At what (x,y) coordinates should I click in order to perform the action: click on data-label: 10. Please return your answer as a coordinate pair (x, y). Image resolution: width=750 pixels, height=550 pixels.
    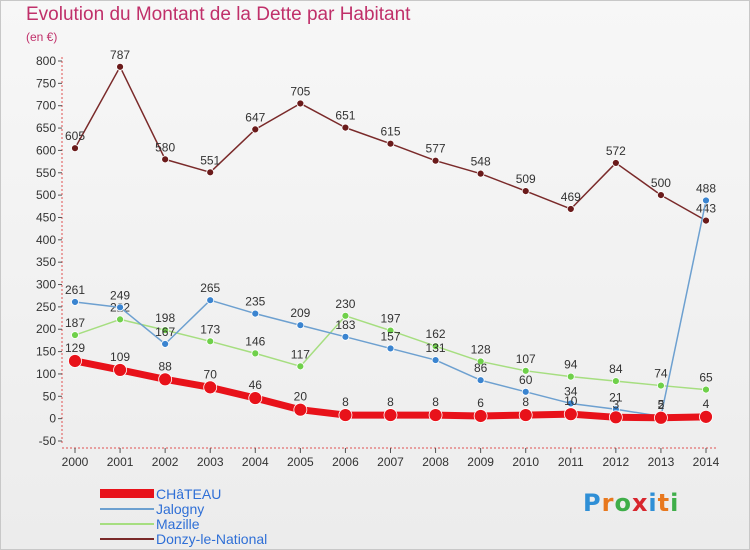
    Looking at the image, I should click on (571, 401).